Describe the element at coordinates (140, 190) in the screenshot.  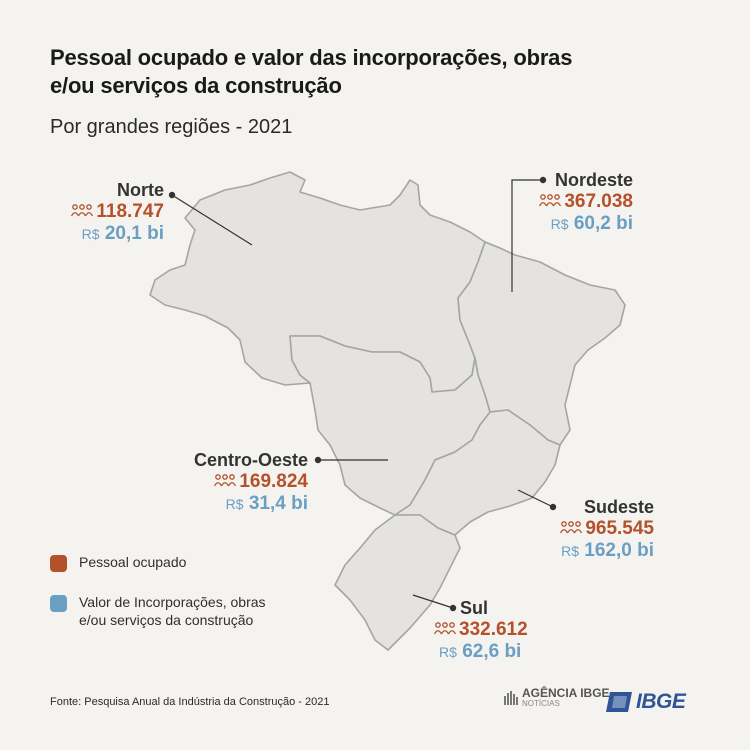
I see `region-name: Norte` at that location.